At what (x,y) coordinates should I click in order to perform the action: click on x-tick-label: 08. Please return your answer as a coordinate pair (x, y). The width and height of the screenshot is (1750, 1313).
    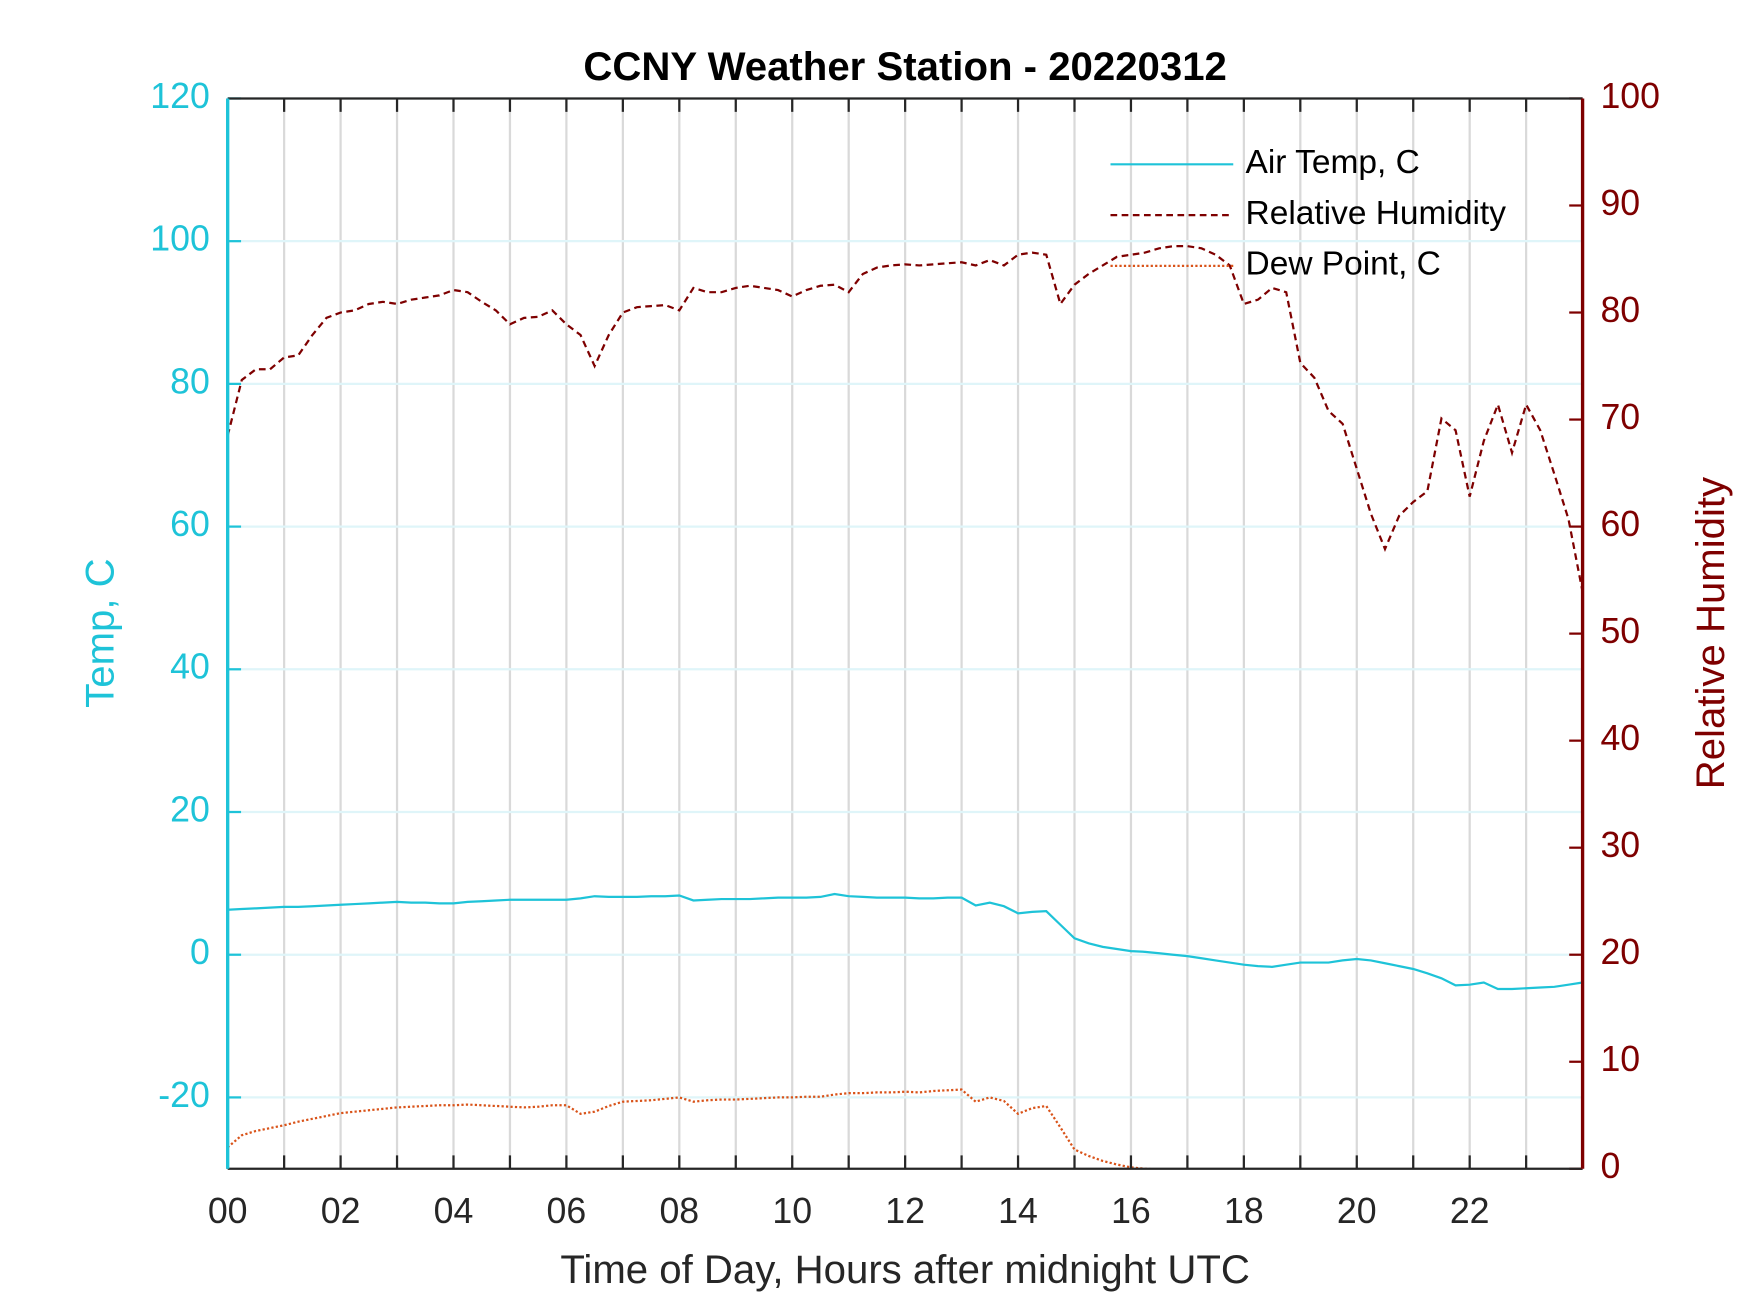
    Looking at the image, I should click on (679, 1211).